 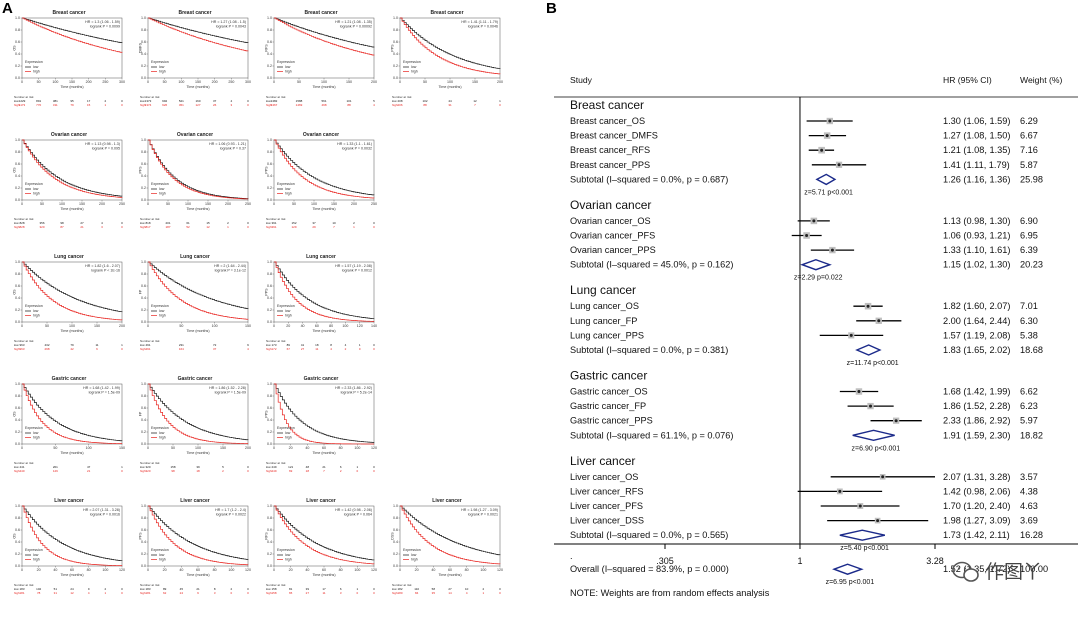 I want to click on km-risk-high-value: 14, so click(x=450, y=593).